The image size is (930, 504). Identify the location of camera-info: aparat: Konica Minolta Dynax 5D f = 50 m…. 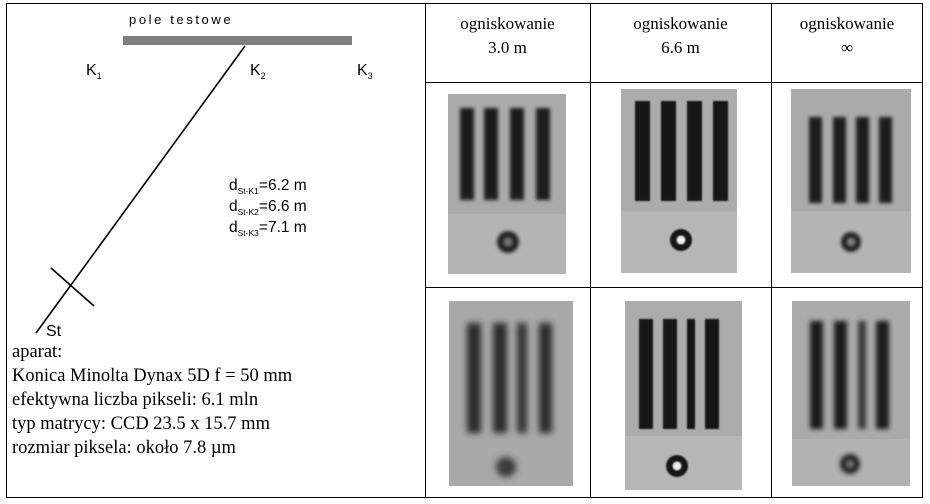
(152, 400).